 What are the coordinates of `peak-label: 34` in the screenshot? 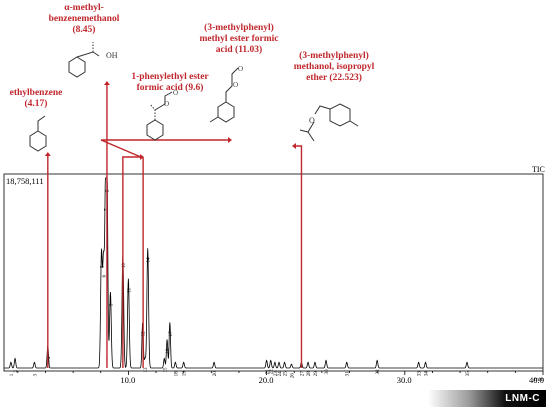 It's located at (427, 374).